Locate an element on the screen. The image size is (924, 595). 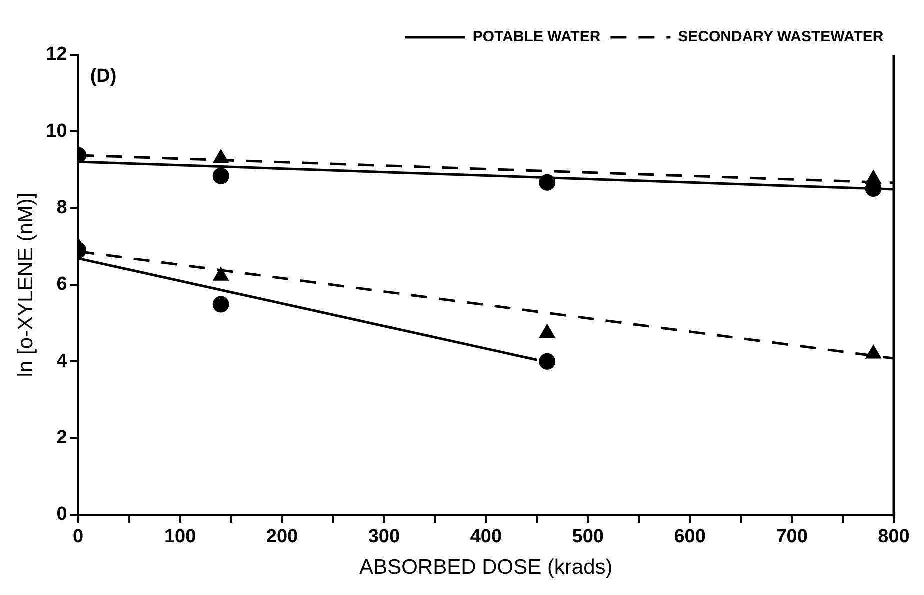
y-tick-label: 4 is located at coordinates (62, 361).